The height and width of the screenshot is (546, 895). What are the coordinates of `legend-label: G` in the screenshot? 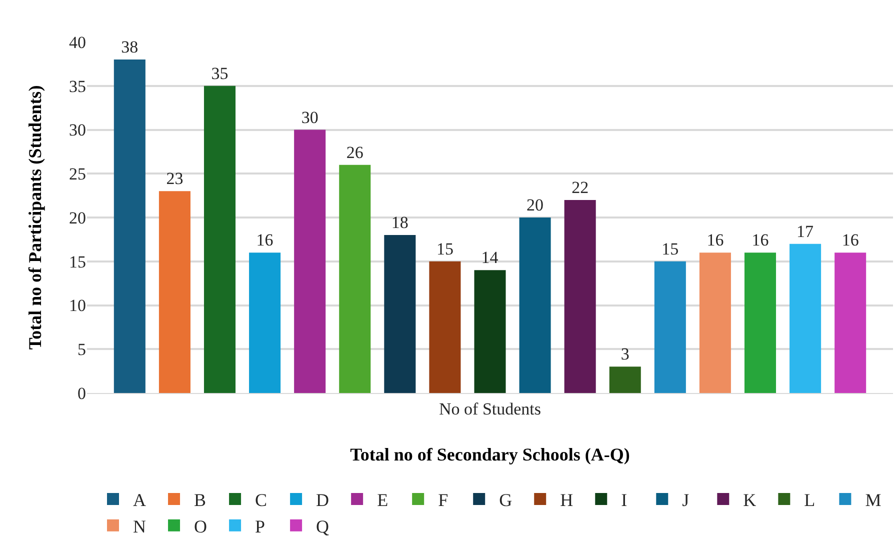 It's located at (505, 500).